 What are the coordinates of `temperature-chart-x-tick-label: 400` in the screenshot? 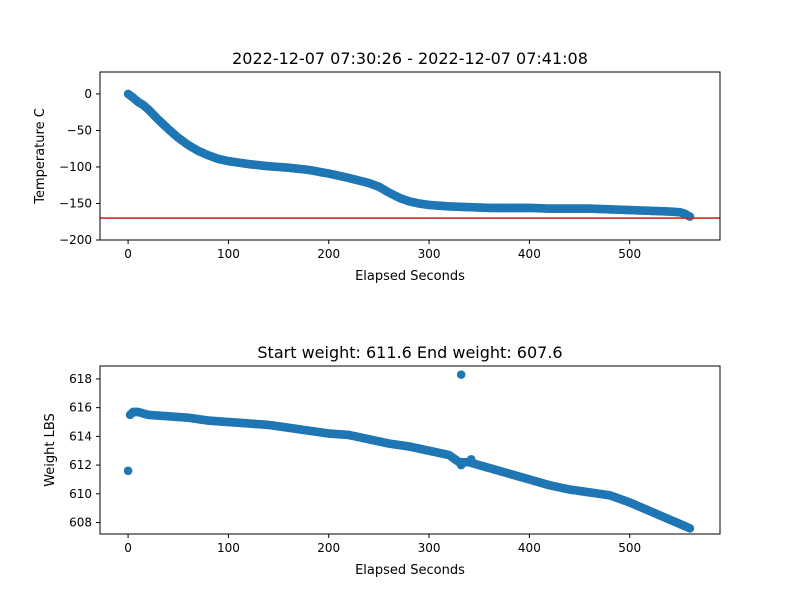 It's located at (529, 254).